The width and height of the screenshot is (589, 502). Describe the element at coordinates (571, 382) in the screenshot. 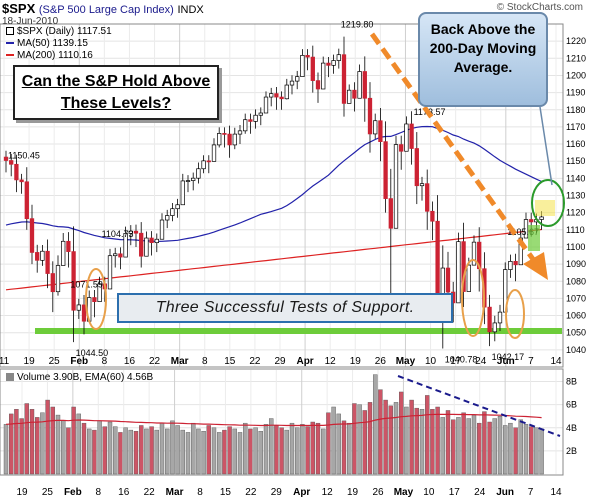

I see `volume-tick-label: 8B` at that location.